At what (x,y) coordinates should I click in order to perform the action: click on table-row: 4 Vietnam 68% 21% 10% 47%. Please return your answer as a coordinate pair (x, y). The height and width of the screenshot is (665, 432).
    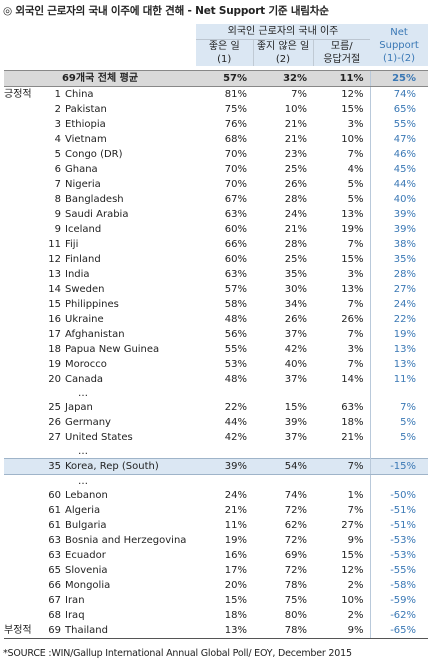
    Looking at the image, I should click on (216, 139).